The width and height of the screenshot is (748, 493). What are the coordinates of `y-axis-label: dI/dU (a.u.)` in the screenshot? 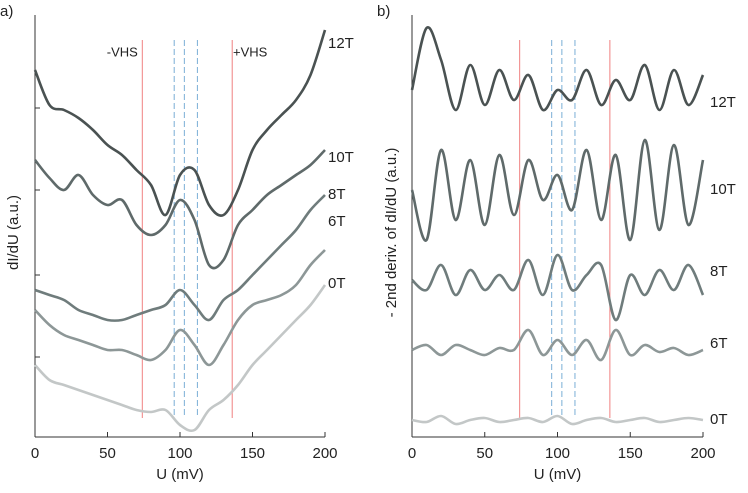 It's located at (13, 232).